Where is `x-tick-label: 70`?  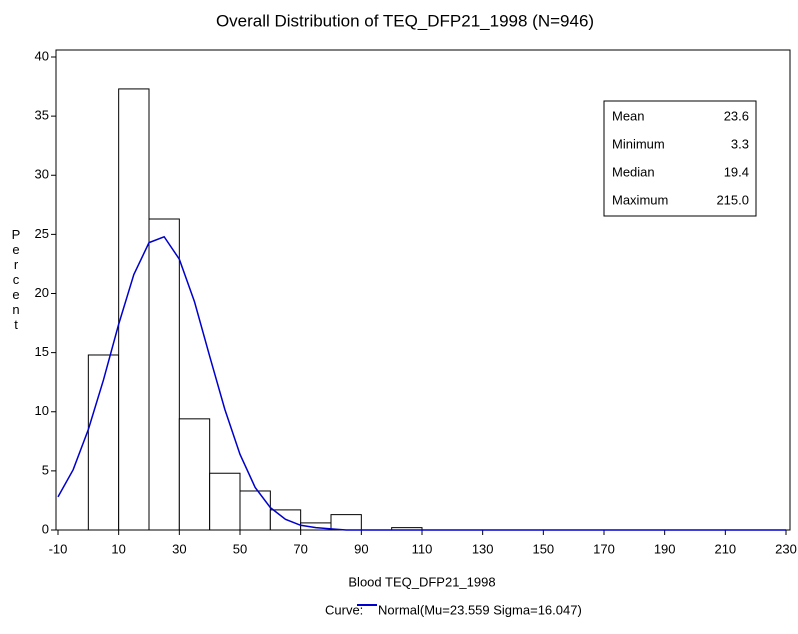 x-tick-label: 70 is located at coordinates (300, 548).